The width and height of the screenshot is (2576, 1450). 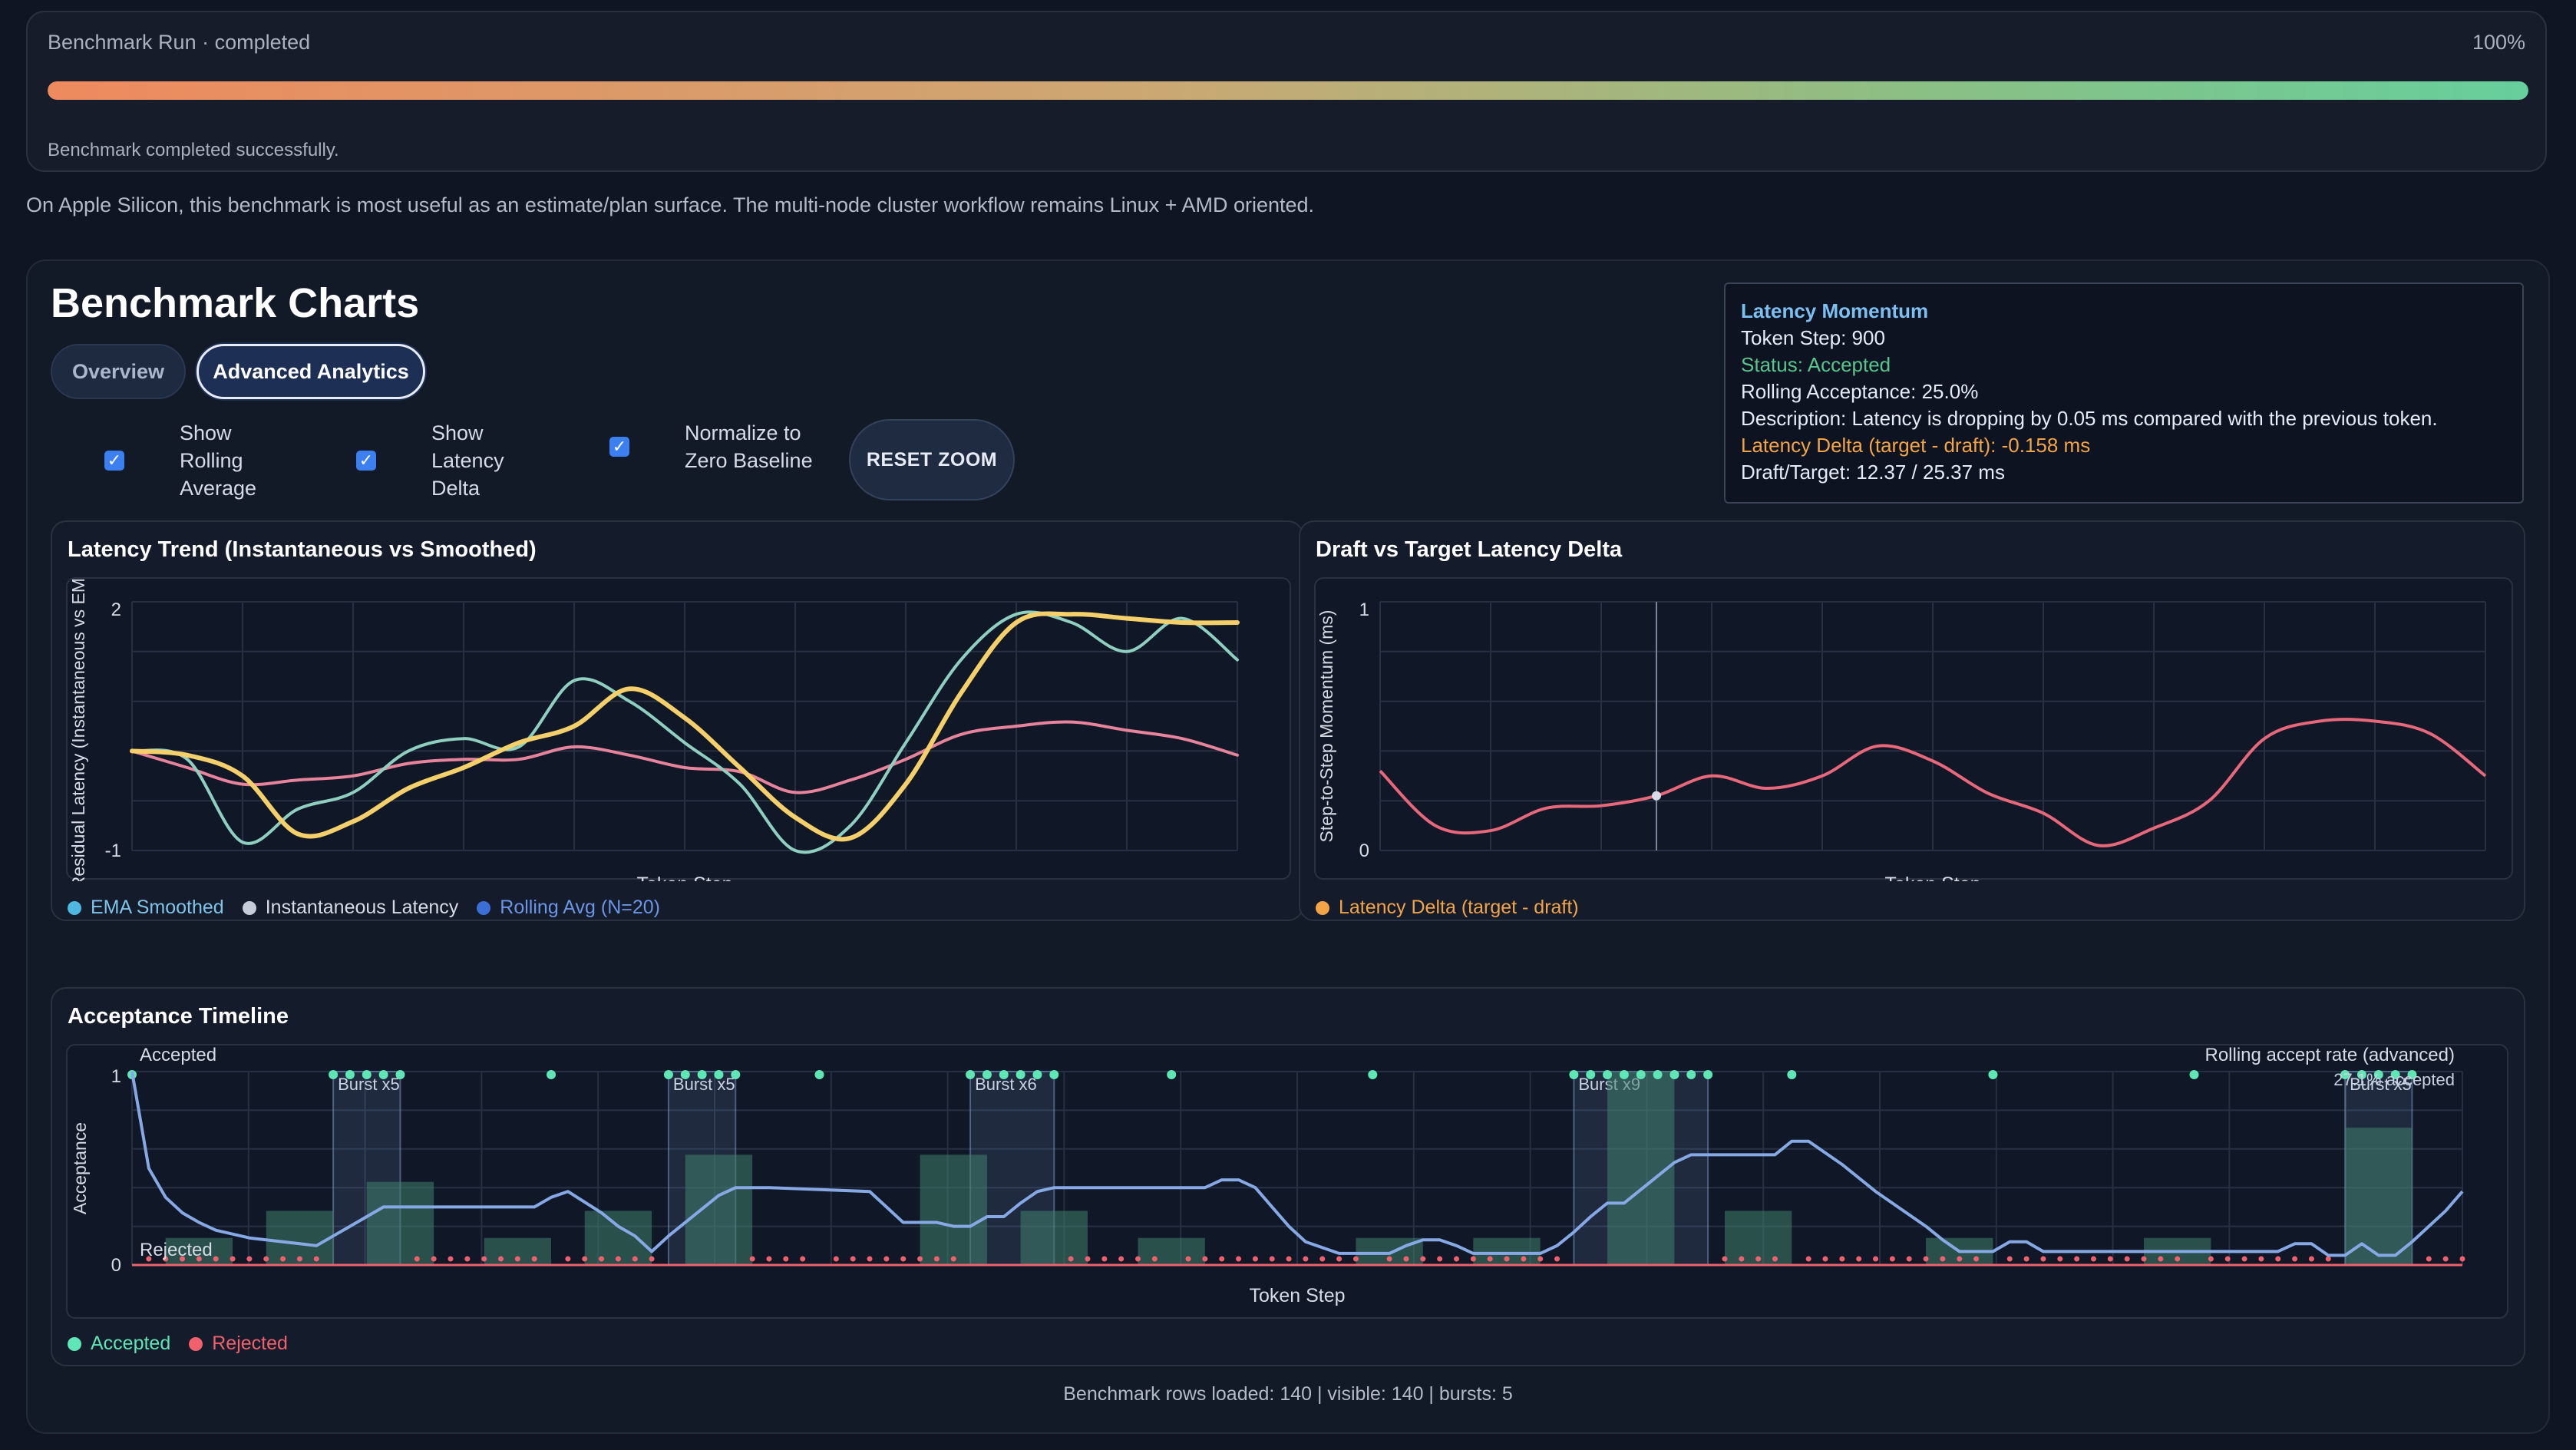 What do you see at coordinates (1447, 908) in the screenshot?
I see `legend-delta: Latency Delta (target - draft)` at bounding box center [1447, 908].